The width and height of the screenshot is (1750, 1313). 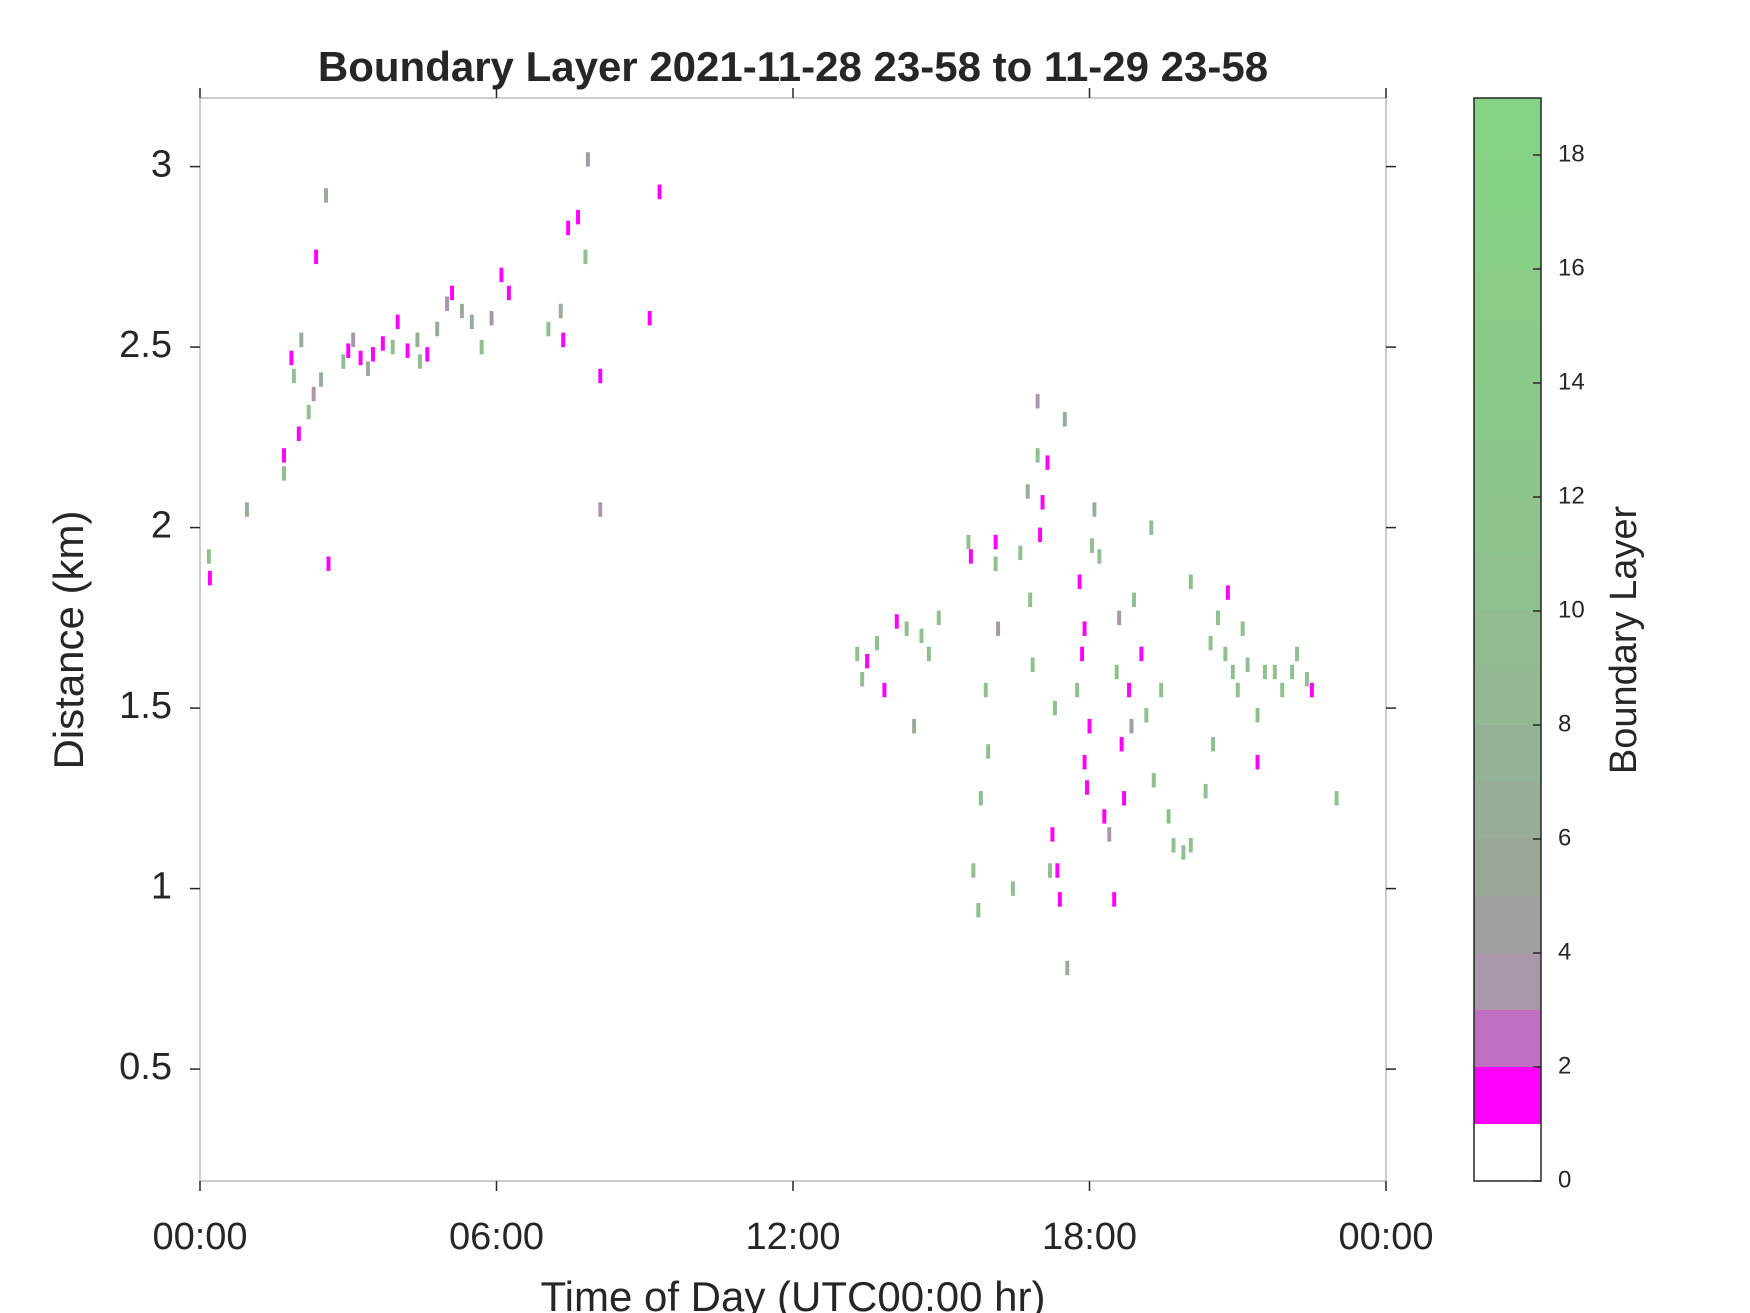 I want to click on colorbar-tick-label: 2, so click(x=1564, y=1065).